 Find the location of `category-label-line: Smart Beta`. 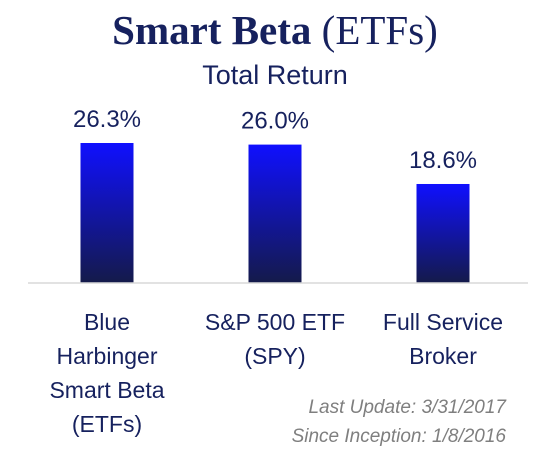

category-label-line: Smart Beta is located at coordinates (107, 390).